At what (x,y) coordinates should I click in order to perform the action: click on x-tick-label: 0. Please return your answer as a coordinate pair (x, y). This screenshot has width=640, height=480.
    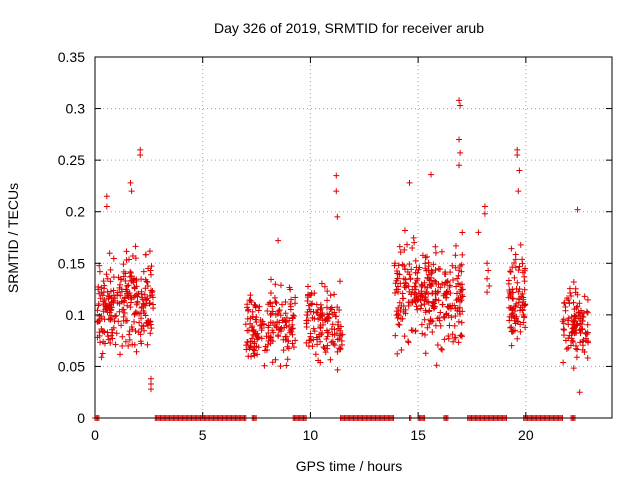
    Looking at the image, I should click on (95, 435).